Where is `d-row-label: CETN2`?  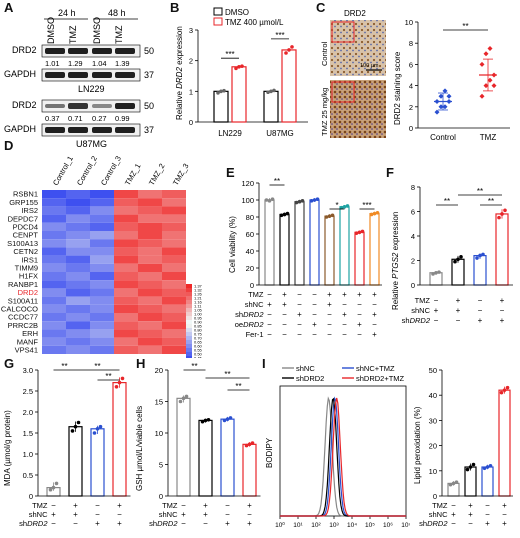
d-row-label: CETN2 is located at coordinates (25, 251).